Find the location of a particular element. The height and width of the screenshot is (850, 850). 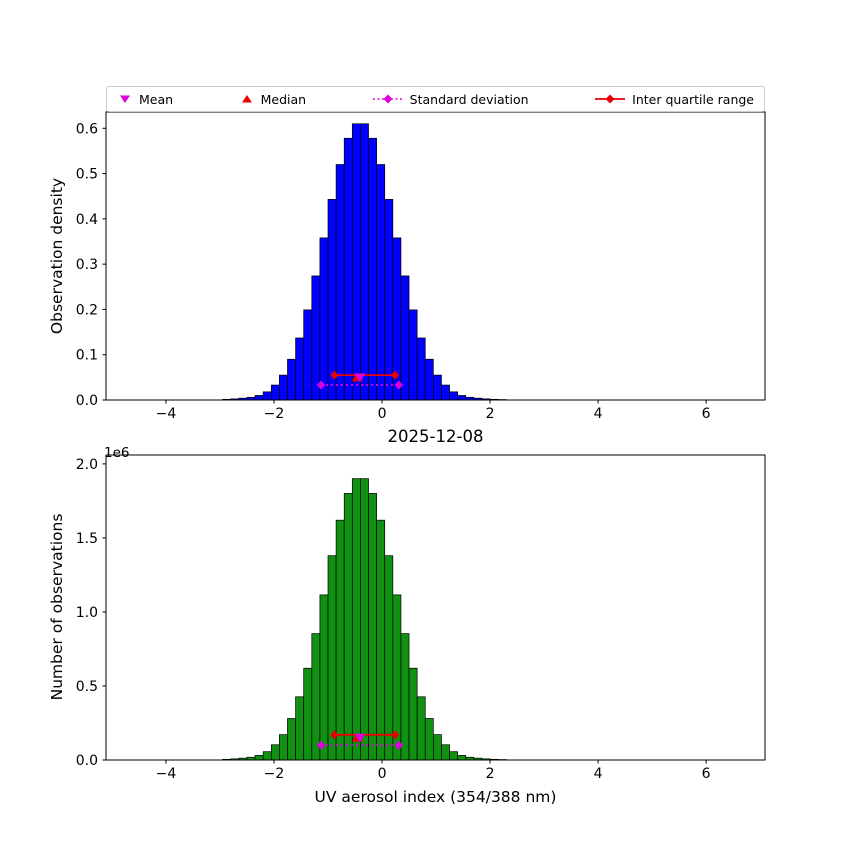

y-tick-label: 0.2 is located at coordinates (87, 310).